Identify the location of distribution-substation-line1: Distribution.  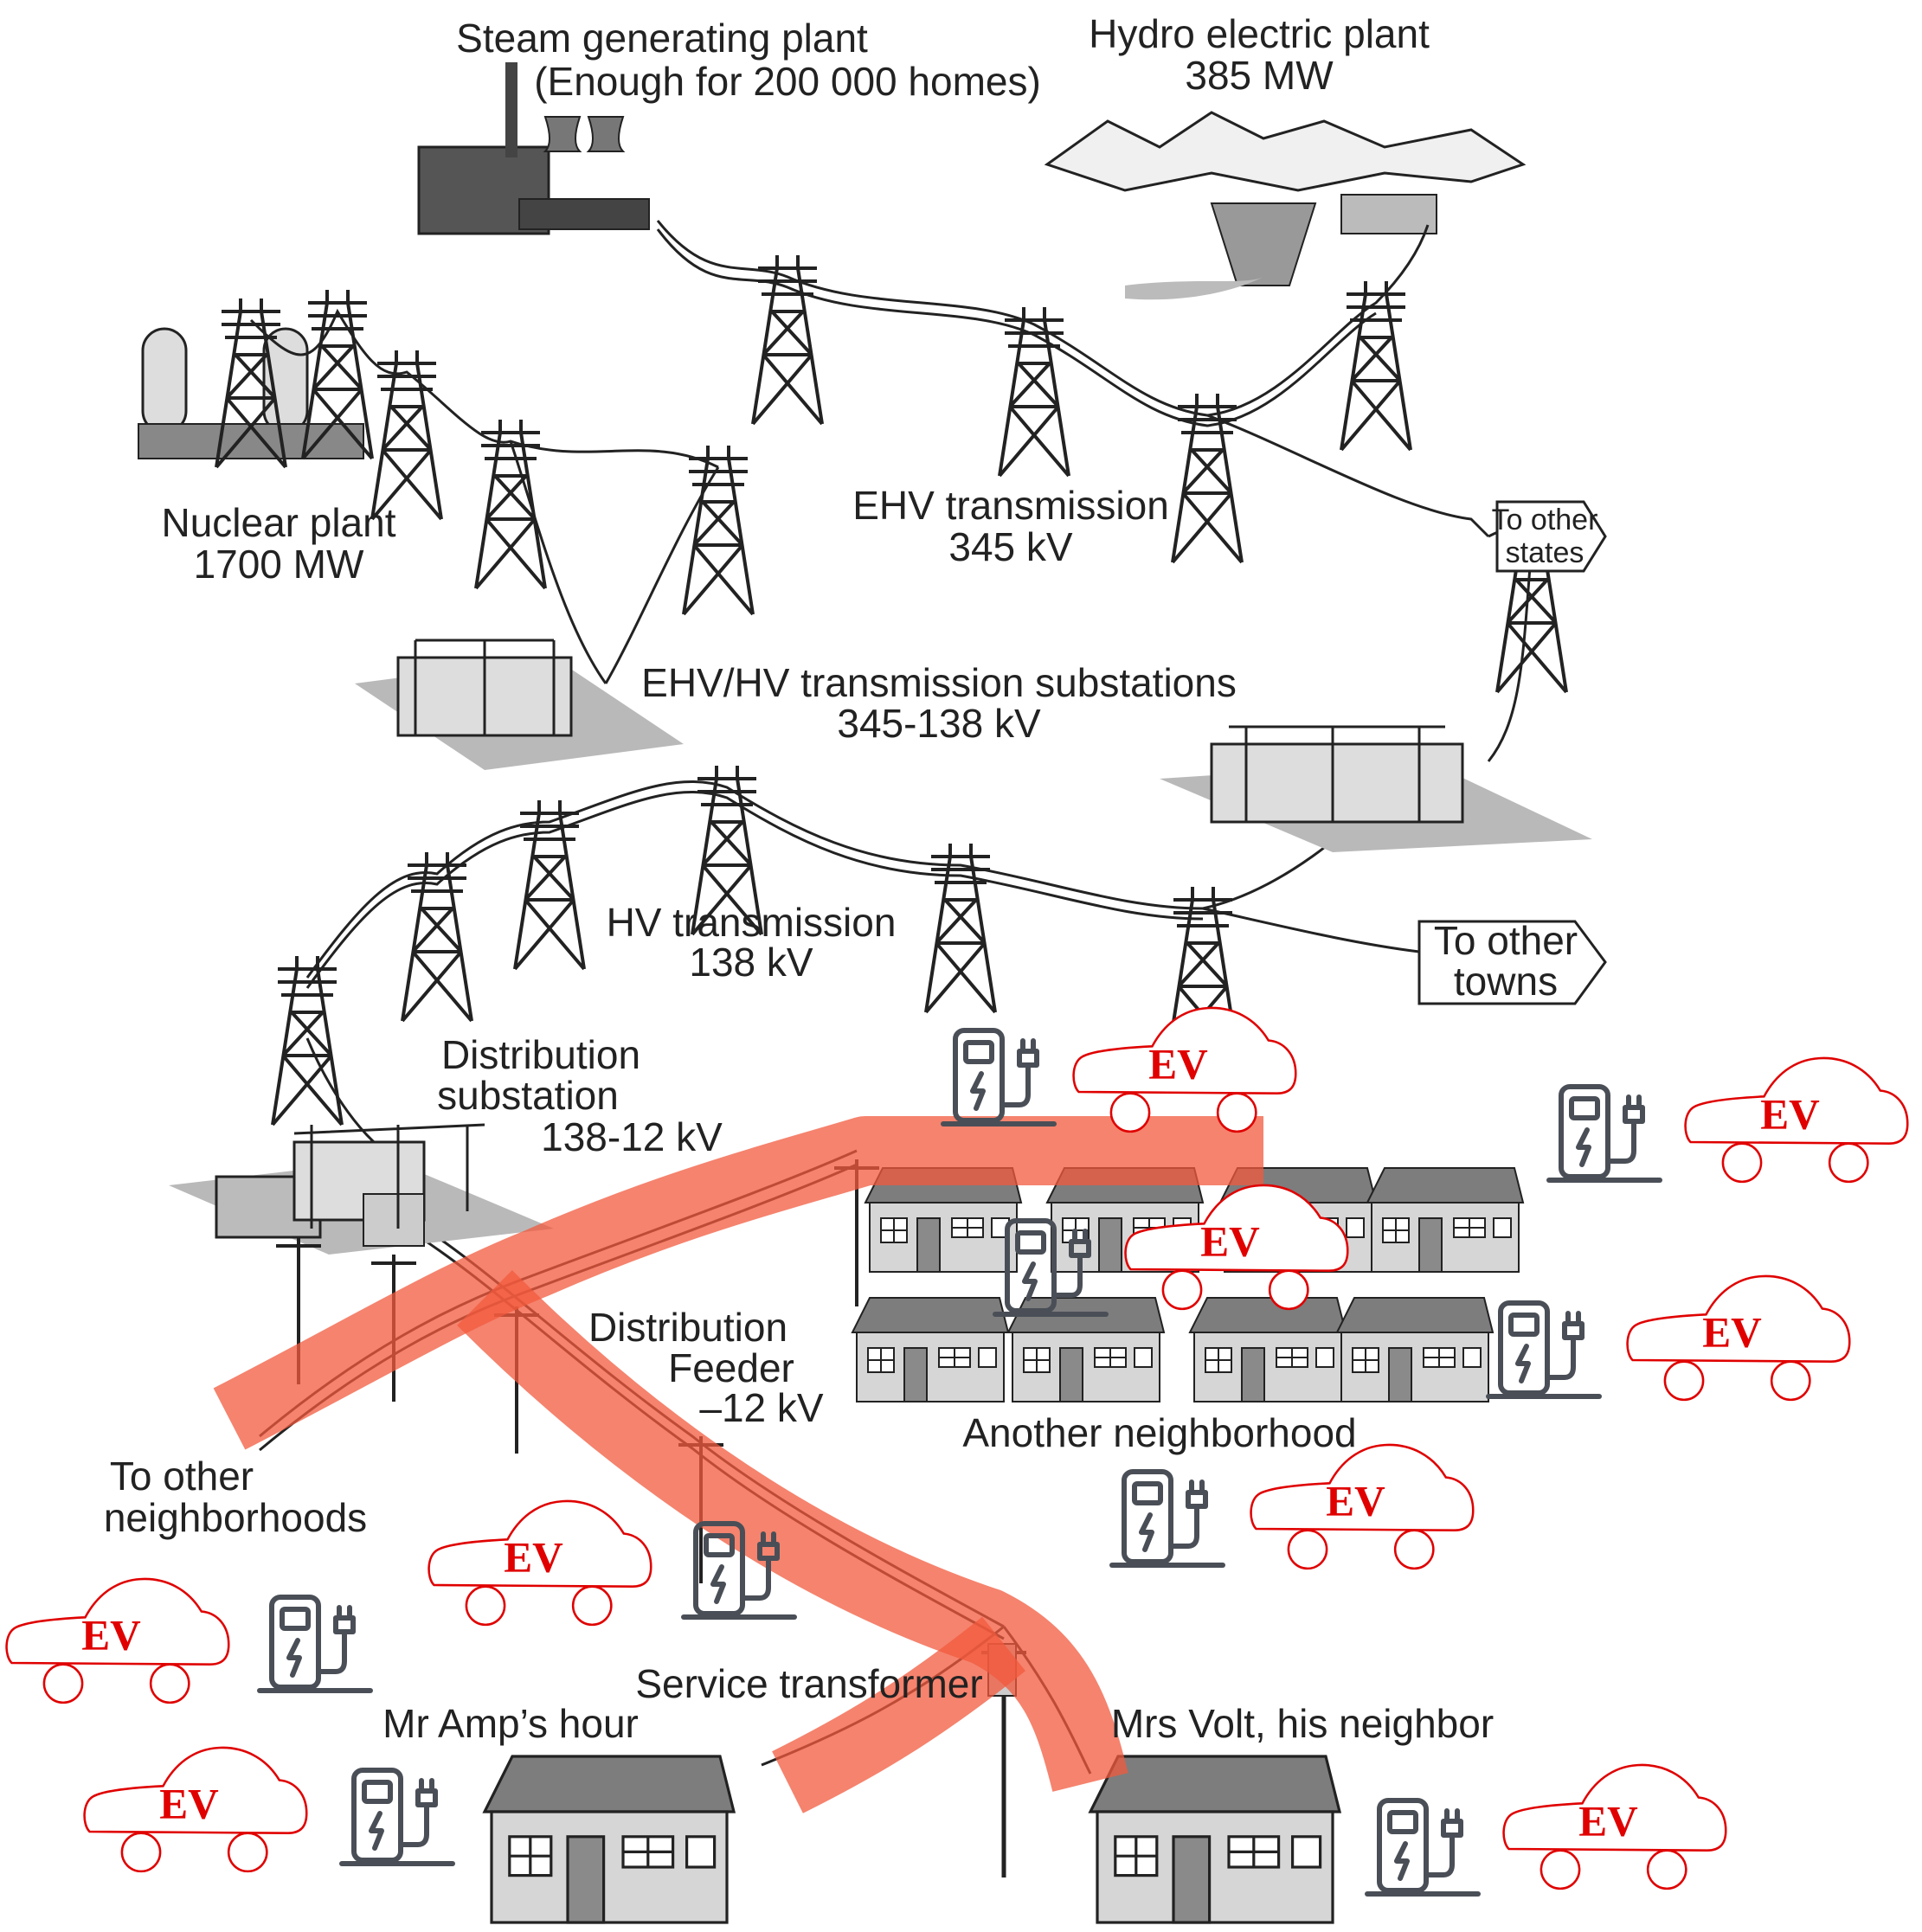
(540, 1054).